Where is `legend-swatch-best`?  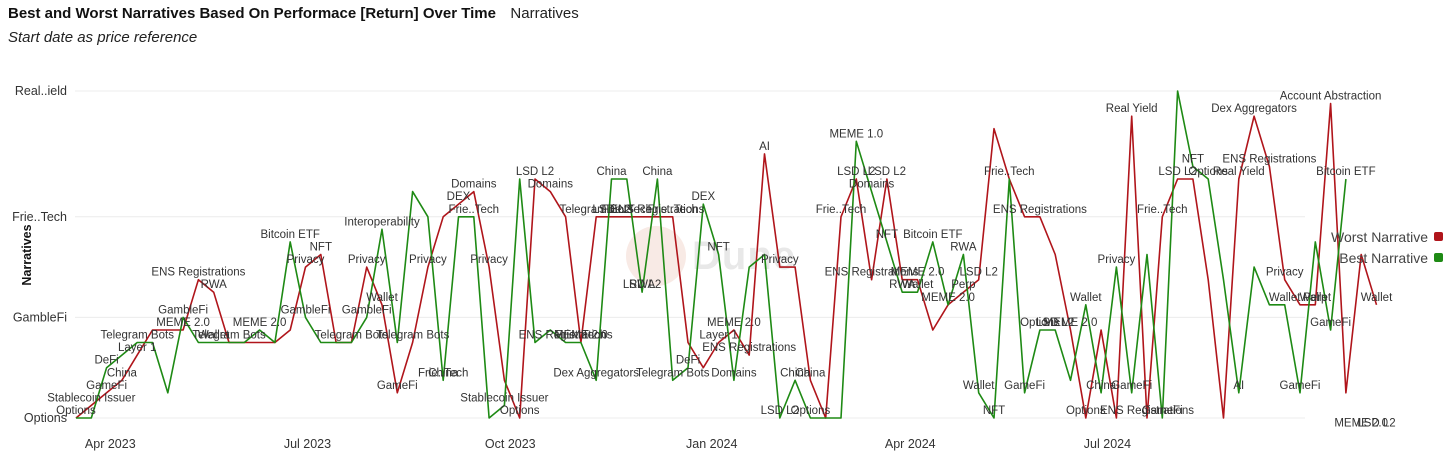
legend-swatch-best is located at coordinates (1438, 257).